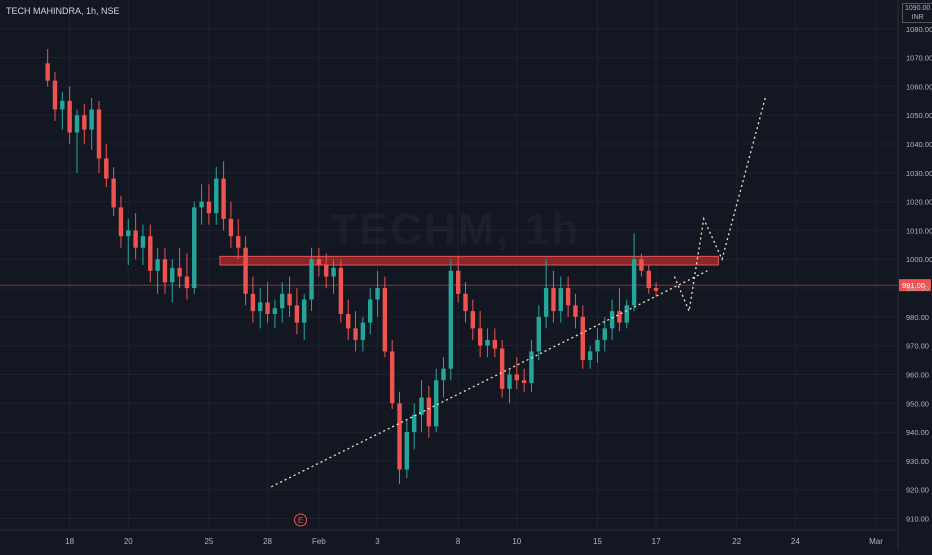 The image size is (932, 555). What do you see at coordinates (69, 541) in the screenshot?
I see `x-tick-label: 18` at bounding box center [69, 541].